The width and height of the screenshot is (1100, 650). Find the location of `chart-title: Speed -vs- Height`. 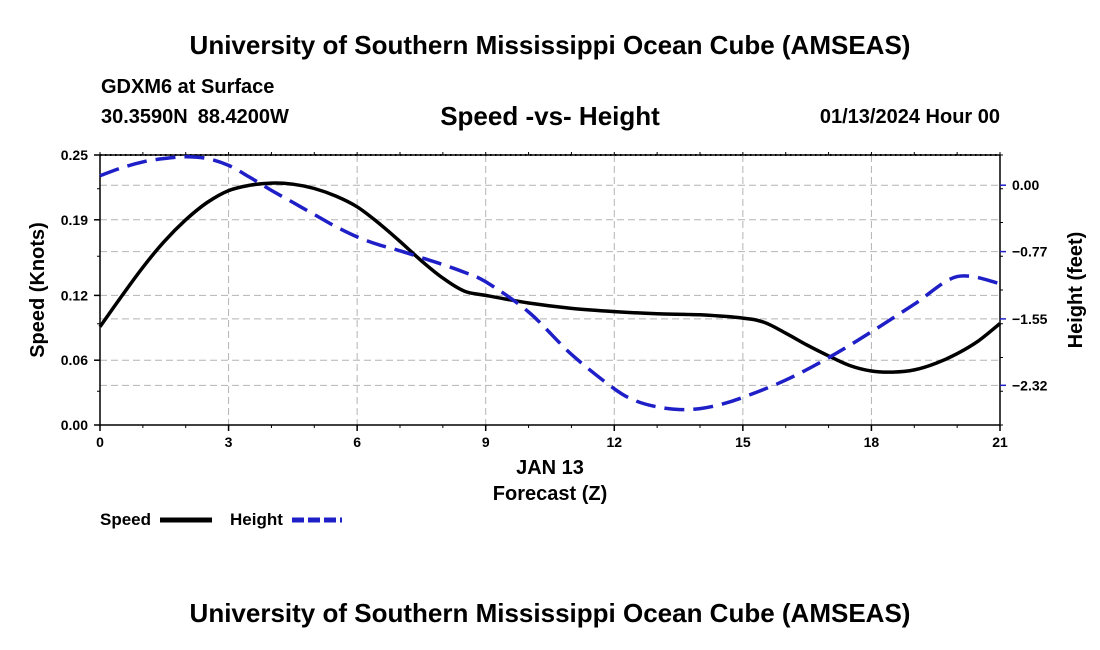

chart-title: Speed -vs- Height is located at coordinates (550, 116).